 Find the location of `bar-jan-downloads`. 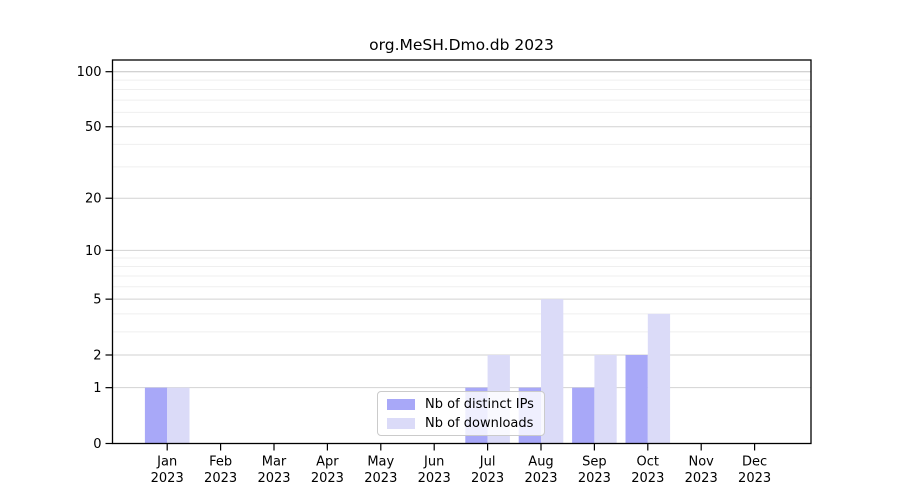

bar-jan-downloads is located at coordinates (178, 415).